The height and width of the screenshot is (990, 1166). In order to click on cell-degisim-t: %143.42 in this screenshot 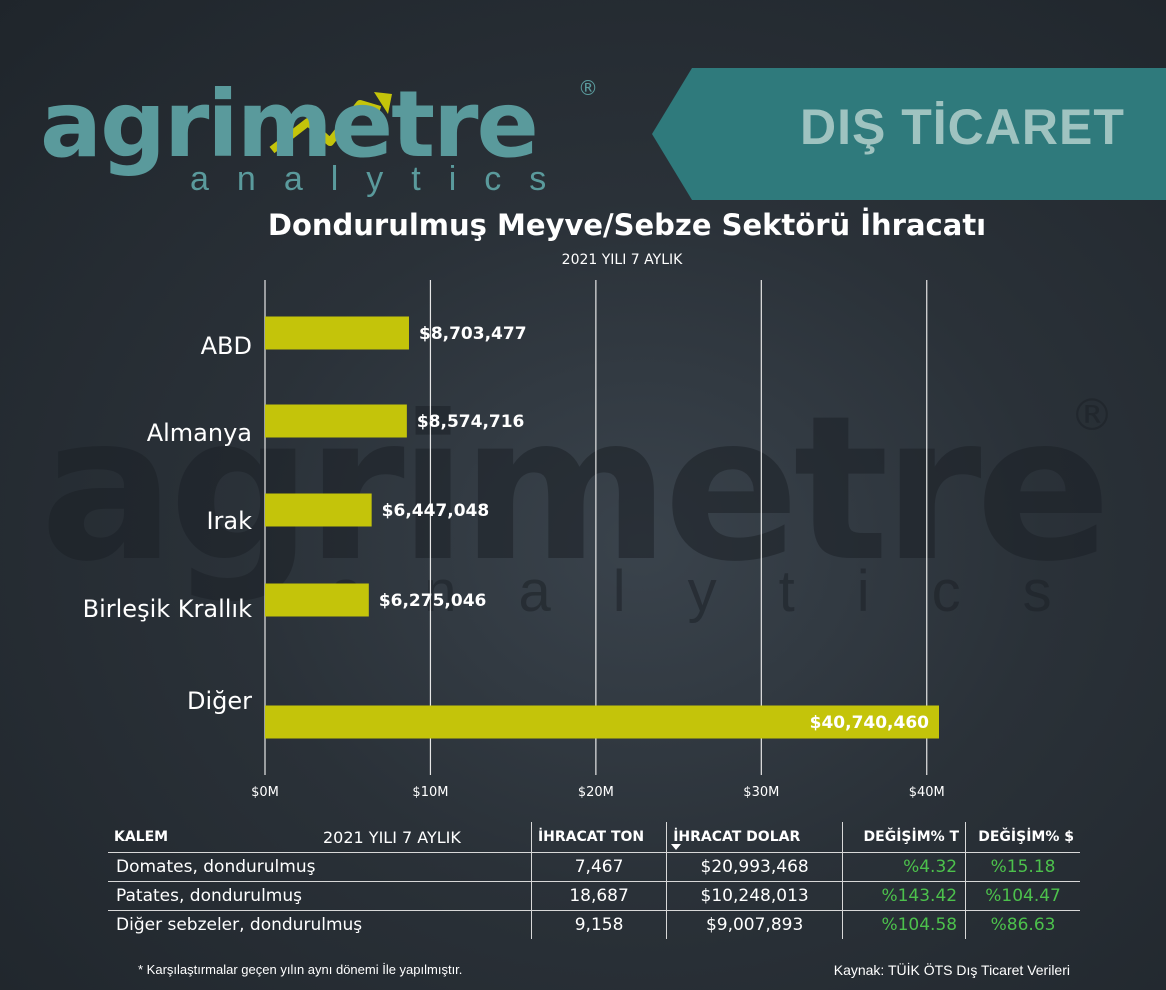, I will do `click(904, 896)`.